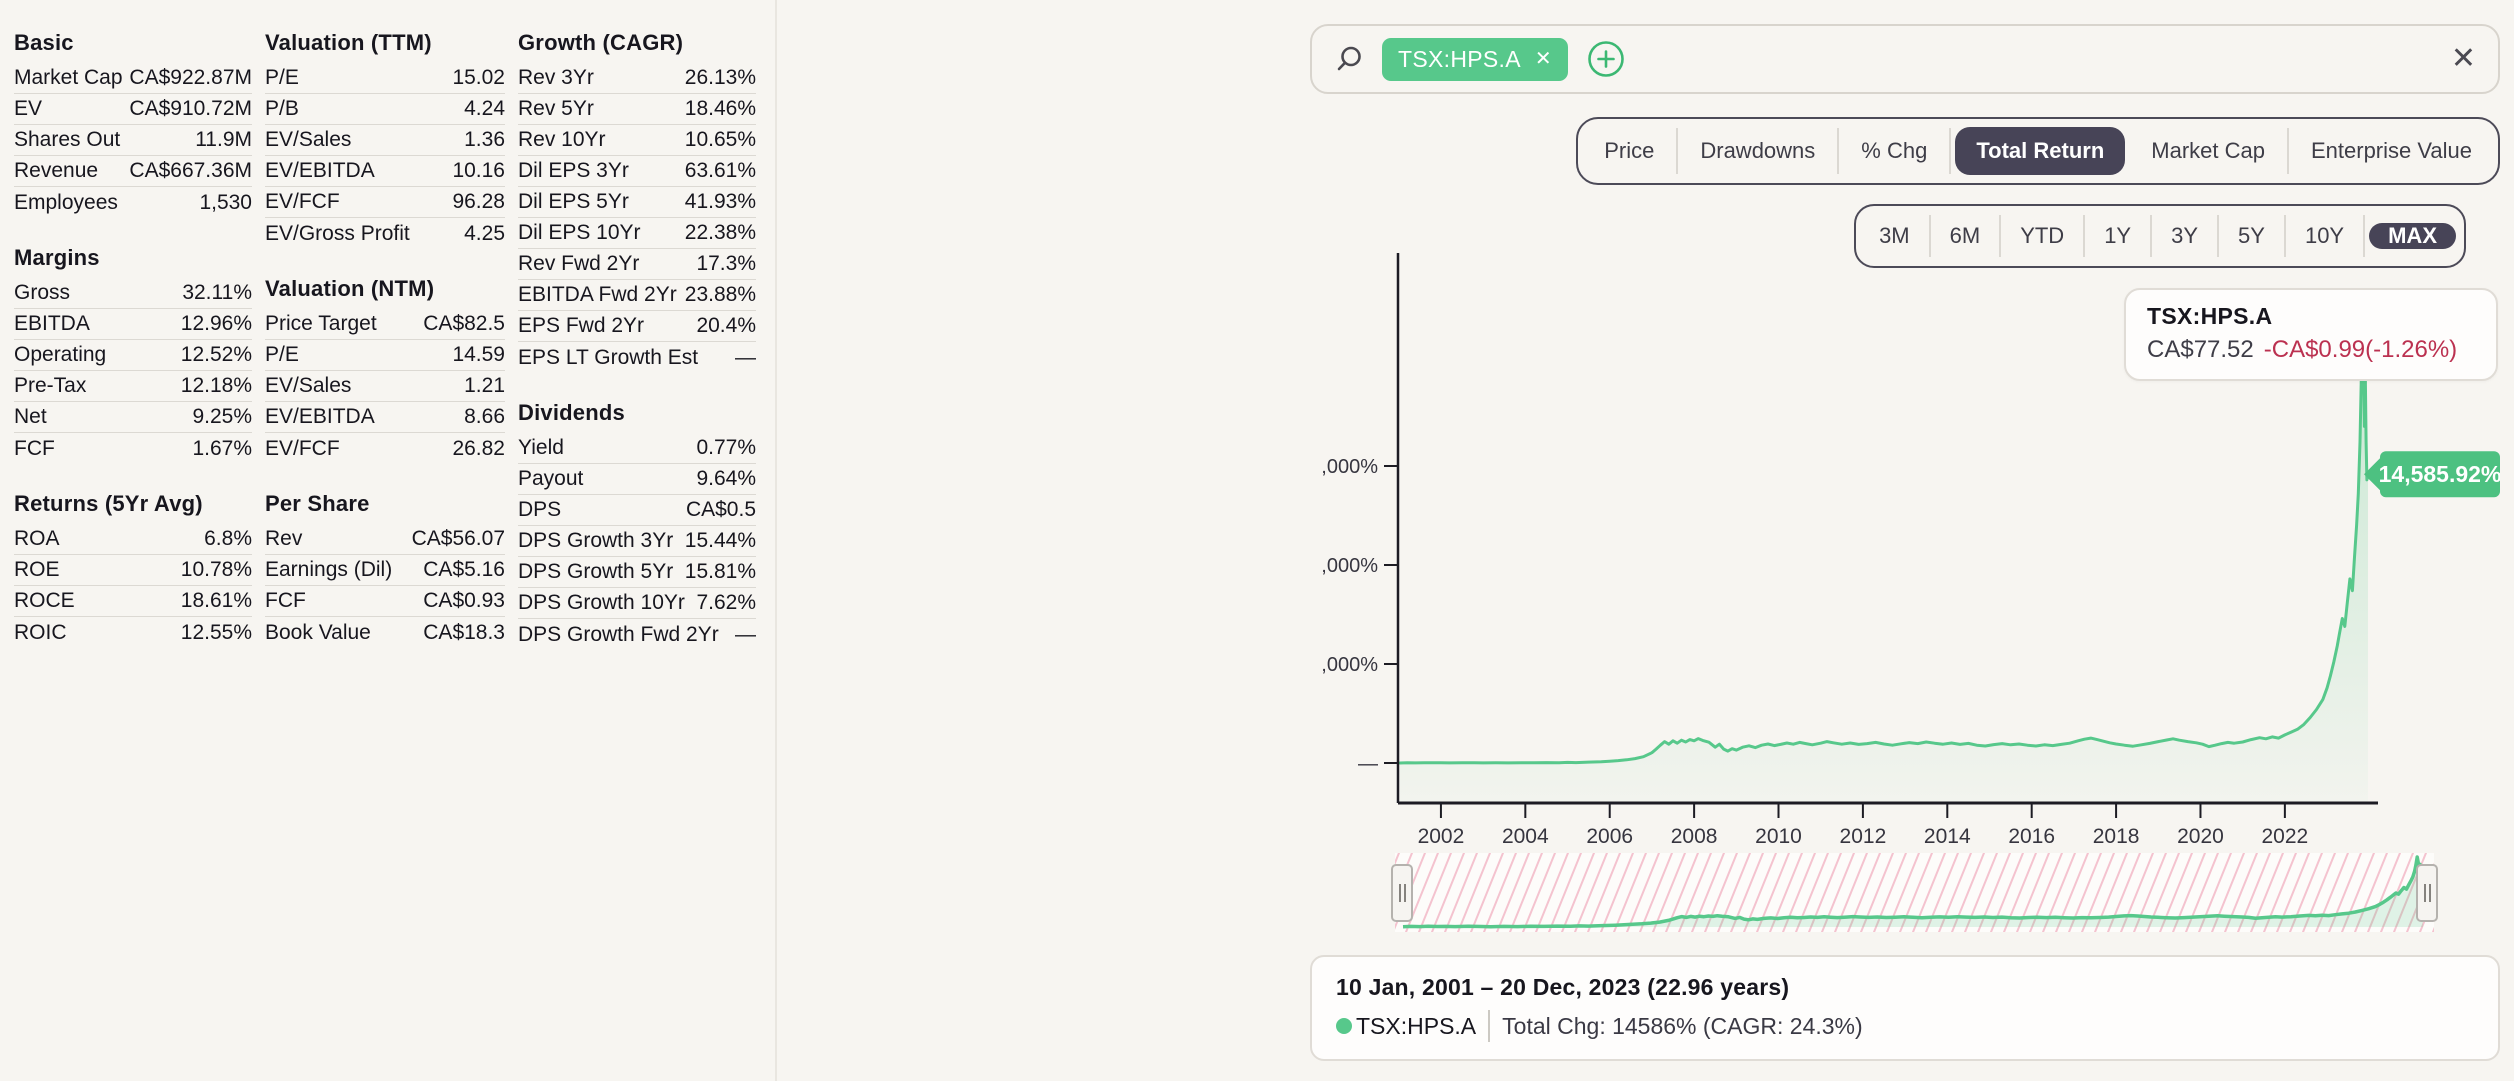 This screenshot has width=2514, height=1081. Describe the element at coordinates (556, 108) in the screenshot. I see `stat-label: Rev 5Yr` at that location.